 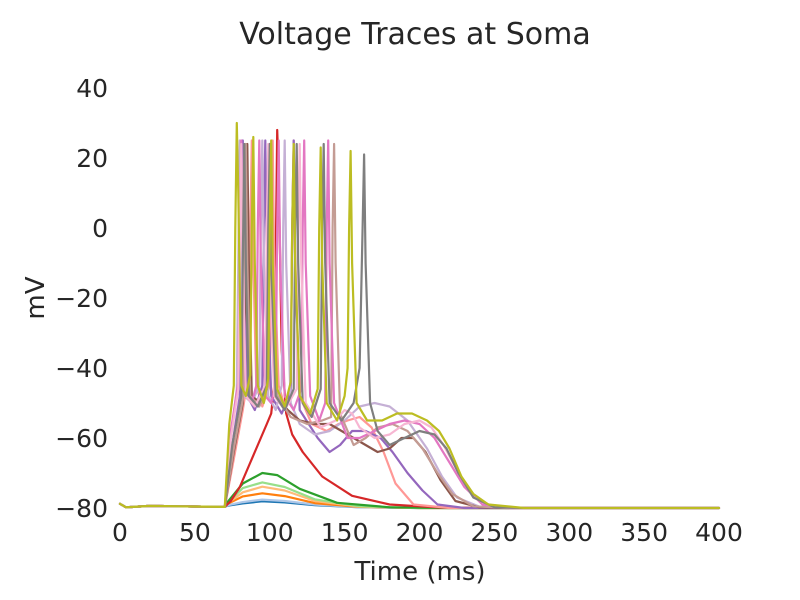 What do you see at coordinates (569, 532) in the screenshot?
I see `x-tick-label: 300` at bounding box center [569, 532].